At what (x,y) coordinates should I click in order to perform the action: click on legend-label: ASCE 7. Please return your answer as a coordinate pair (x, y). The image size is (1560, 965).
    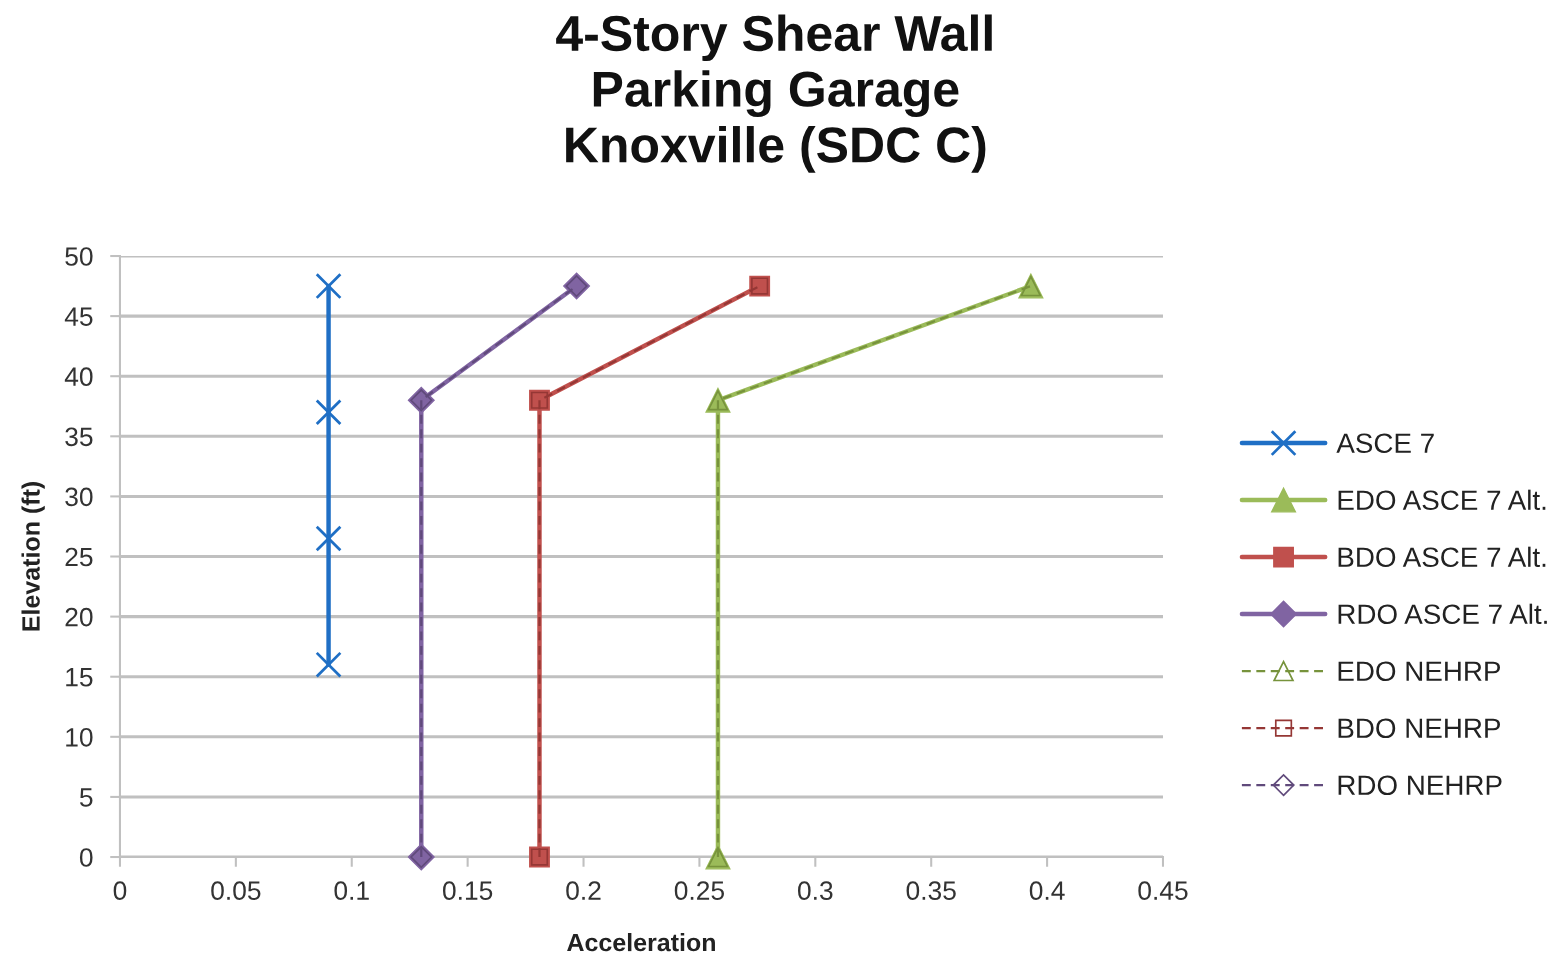
    Looking at the image, I should click on (1385, 443).